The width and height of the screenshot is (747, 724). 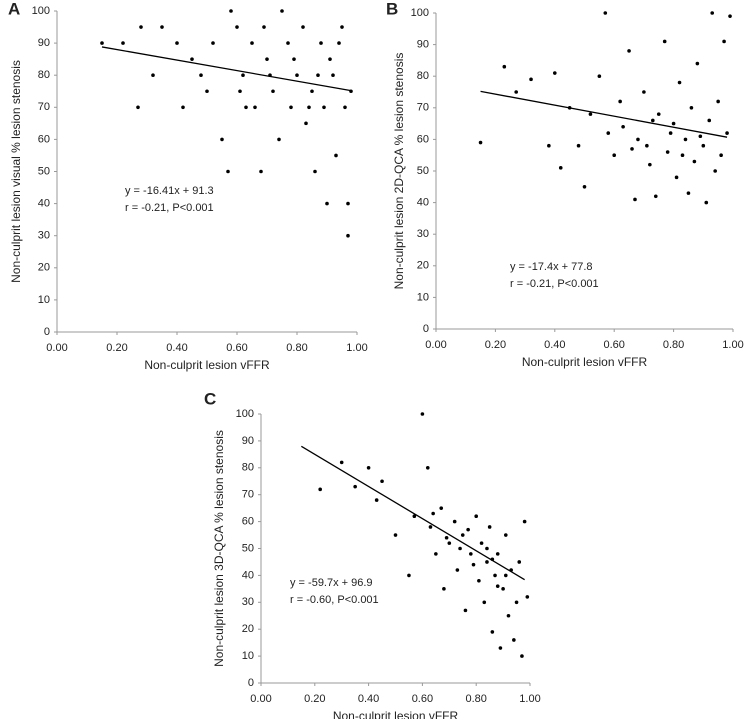 I want to click on y-tick-label: 40, so click(x=44, y=204).